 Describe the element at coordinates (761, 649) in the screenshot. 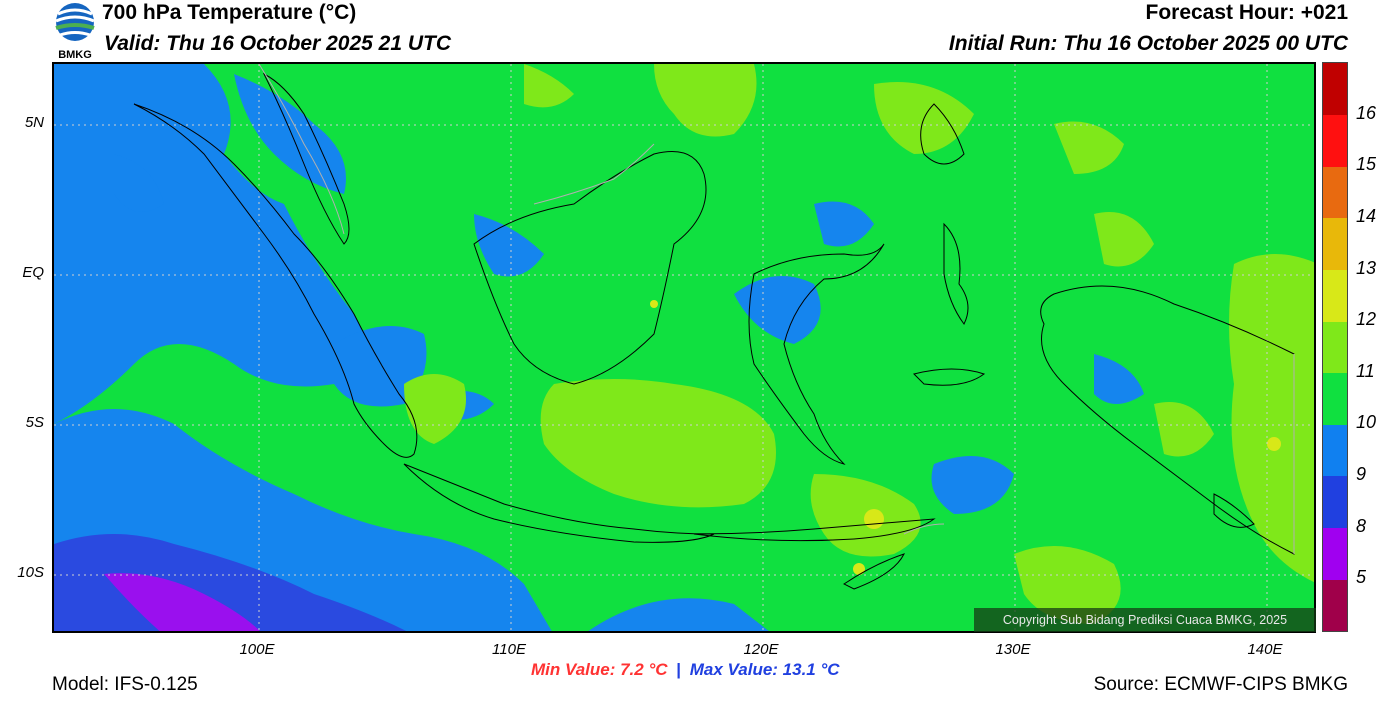

I see `lon-tick-120e: 120E` at that location.